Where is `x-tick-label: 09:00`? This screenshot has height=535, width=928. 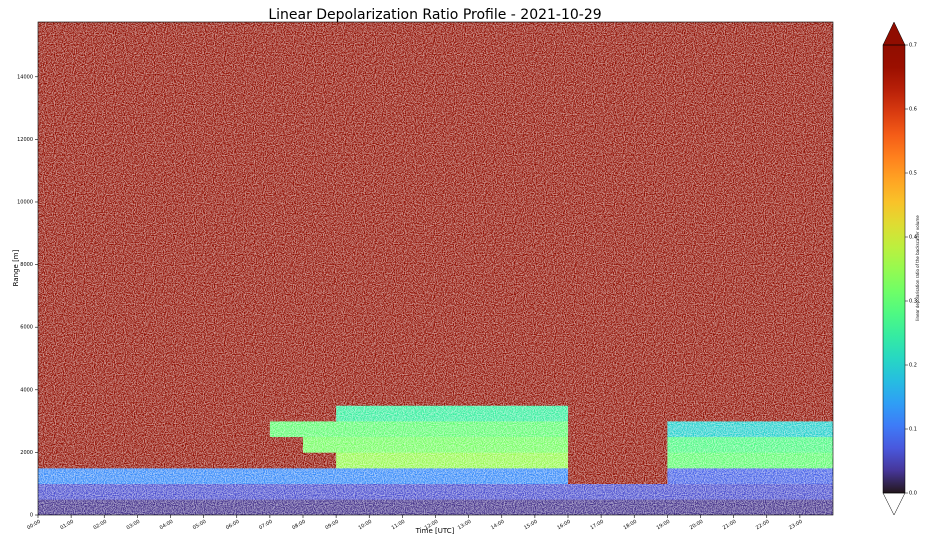
x-tick-label: 09:00 is located at coordinates (331, 525).